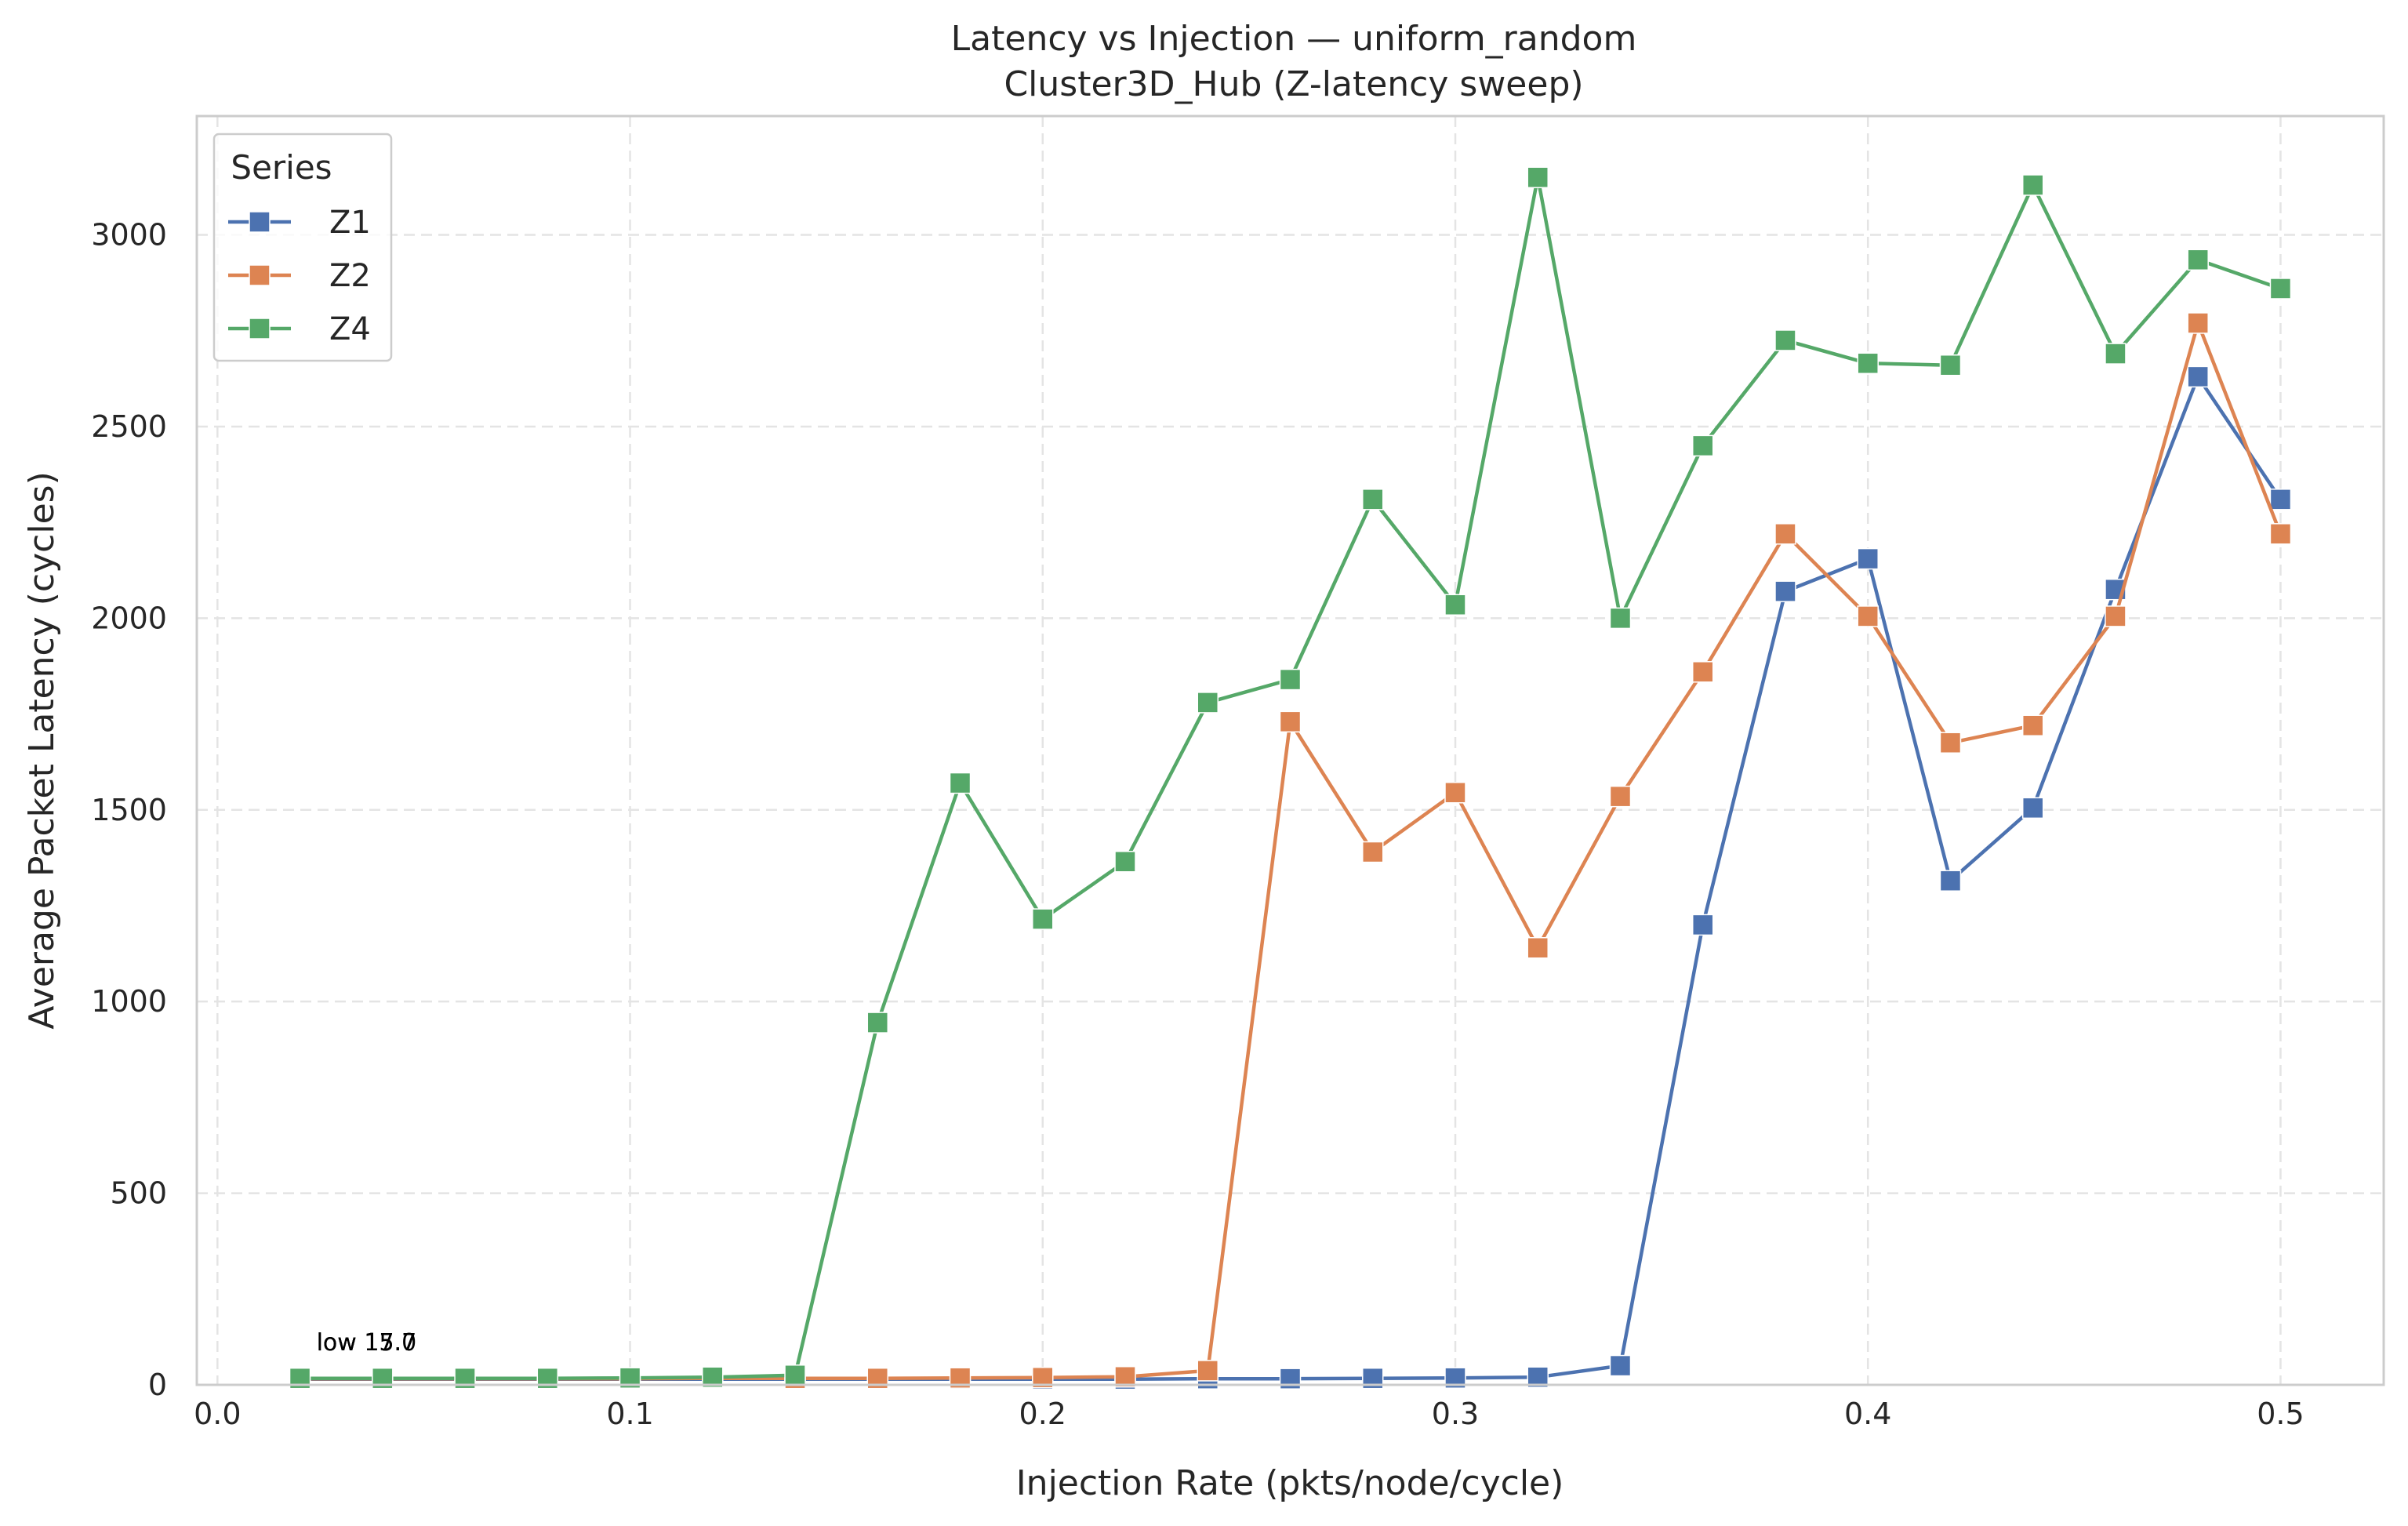 This screenshot has width=2408, height=1526. I want to click on x-tick-label: 0.1, so click(629, 1414).